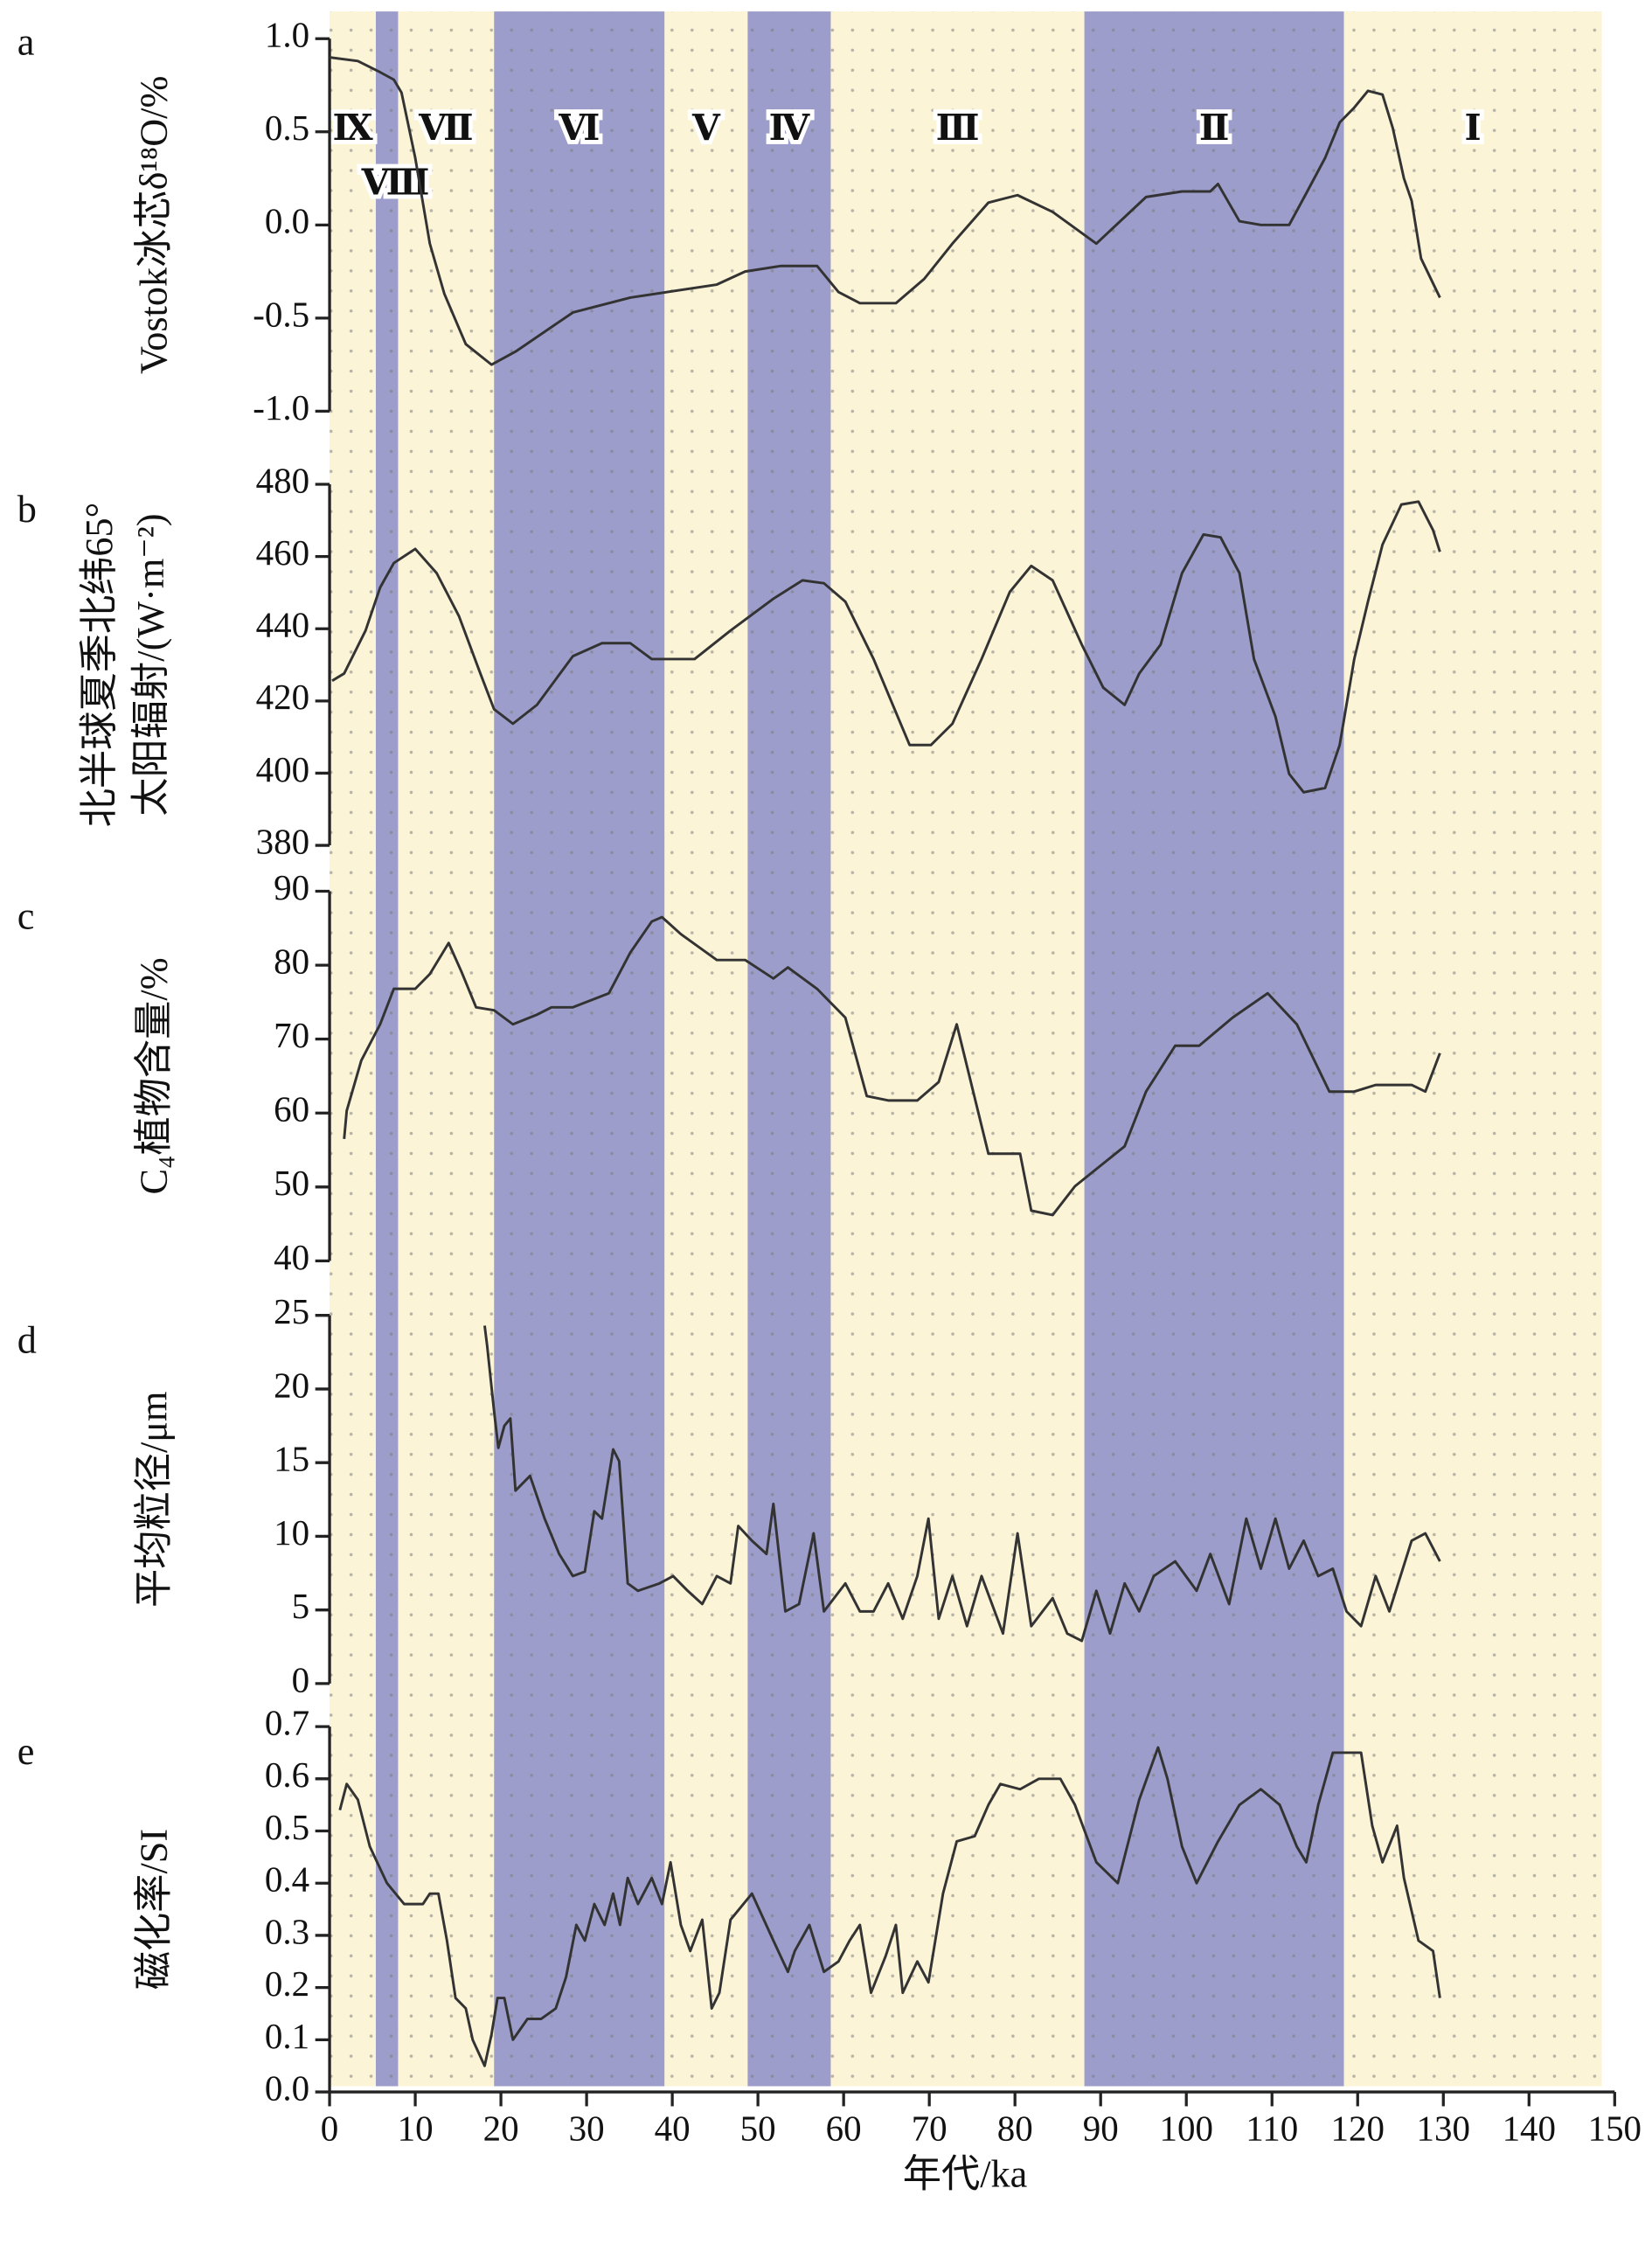 Image resolution: width=1652 pixels, height=2251 pixels. What do you see at coordinates (291, 1257) in the screenshot?
I see `y-tick-label: 40` at bounding box center [291, 1257].